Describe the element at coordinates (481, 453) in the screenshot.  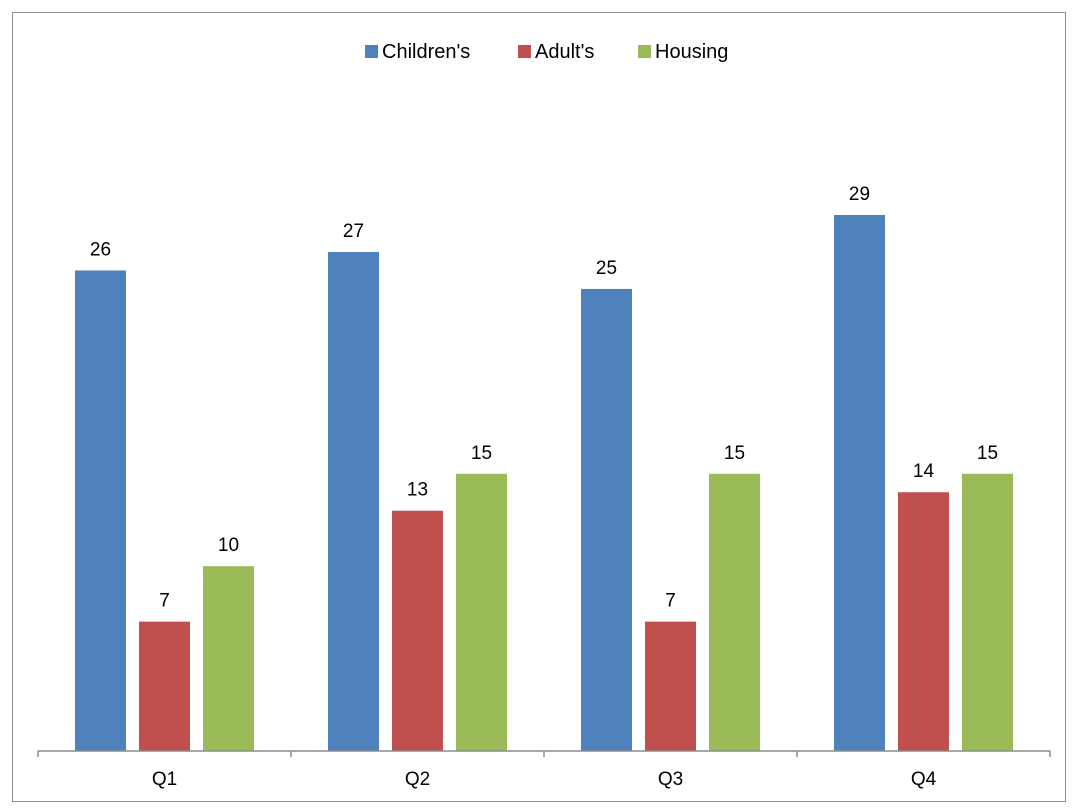
I see `data-label-housing-q2: 15` at that location.